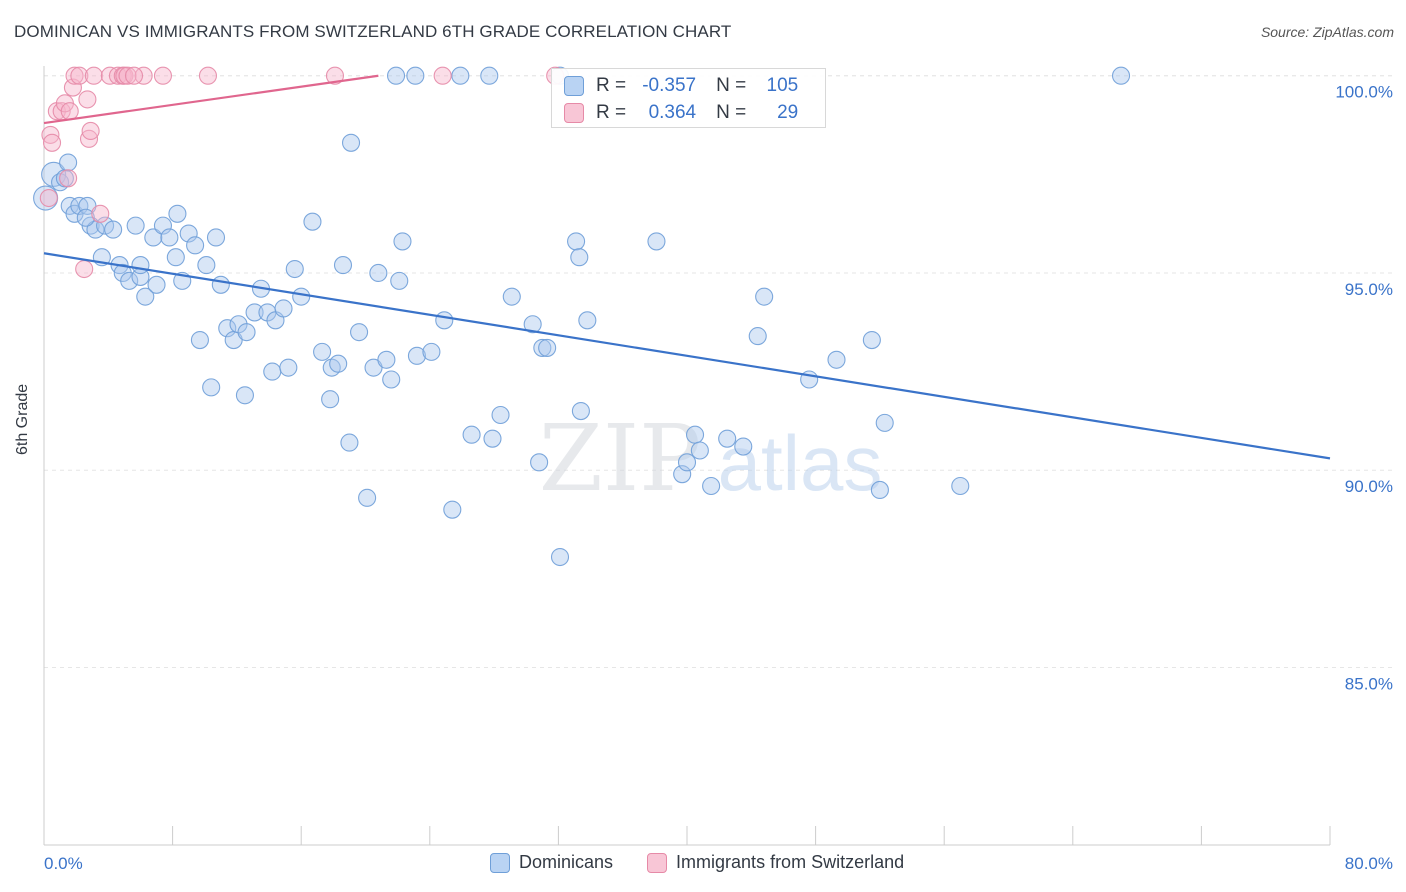  What do you see at coordinates (500, 862) in the screenshot?
I see `legend-swatch-dominicans` at bounding box center [500, 862].